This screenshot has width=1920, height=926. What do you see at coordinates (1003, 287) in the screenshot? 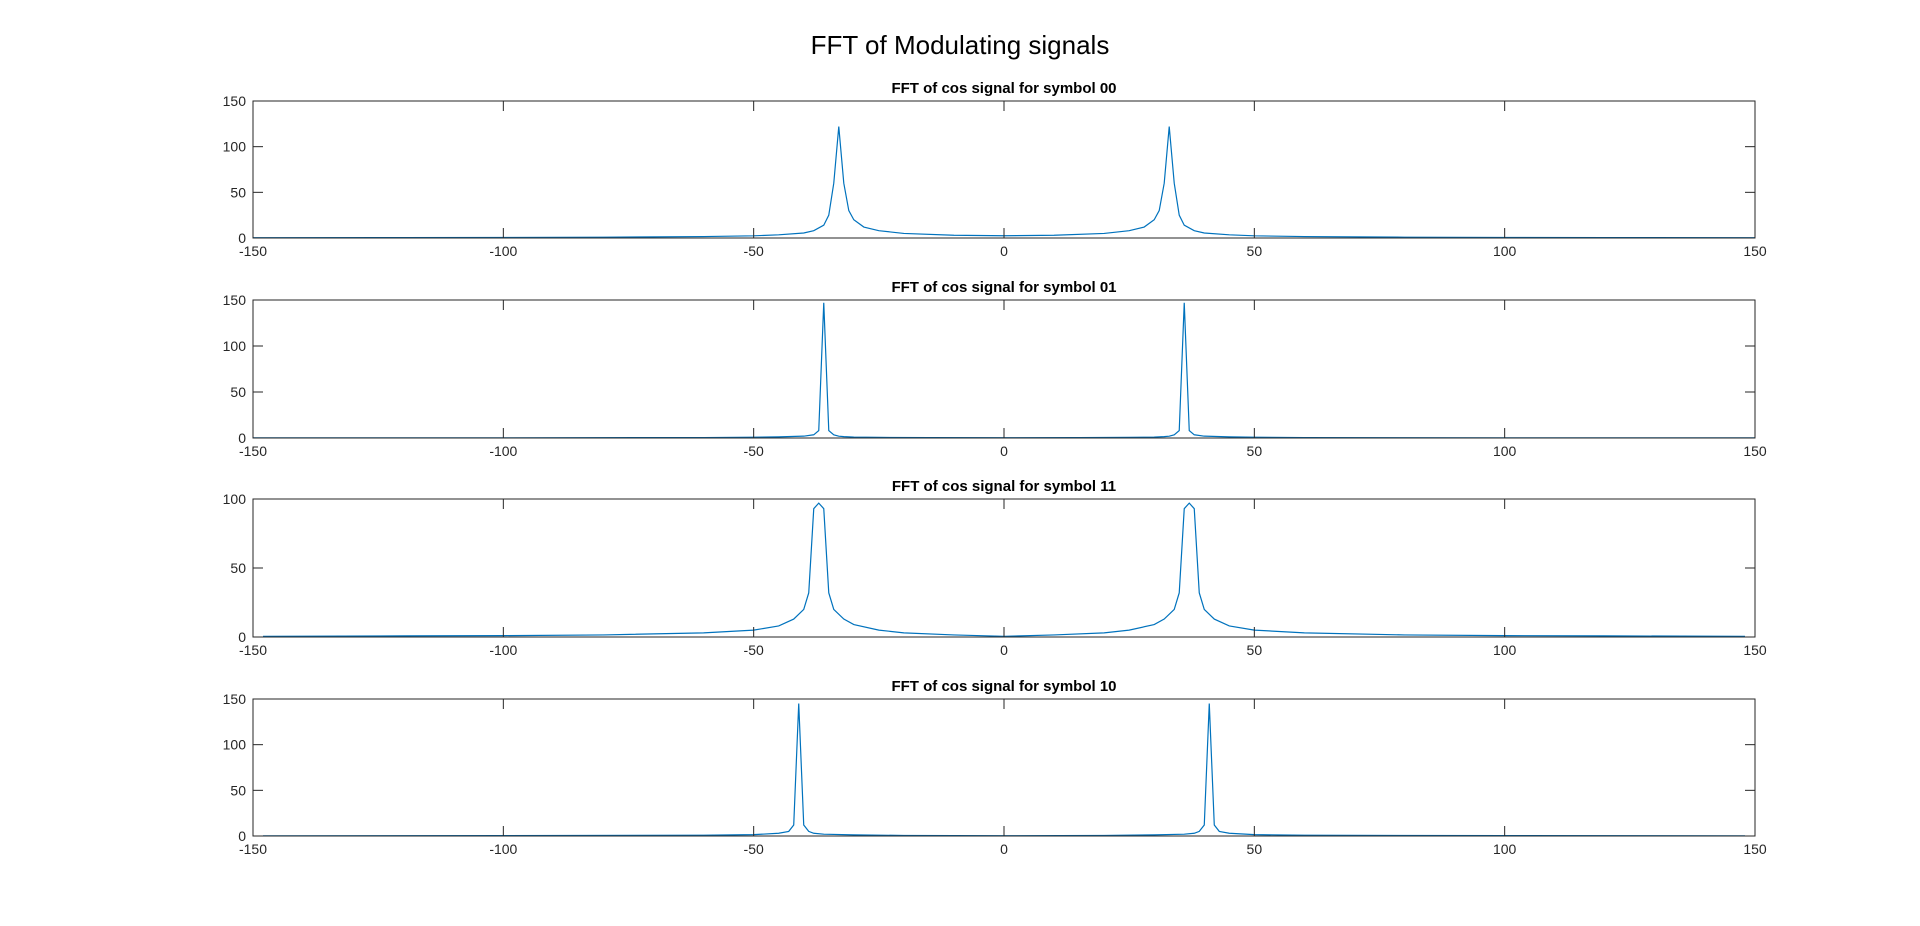
I see `subplot-title: FFT of cos signal for symbol 01` at bounding box center [1003, 287].